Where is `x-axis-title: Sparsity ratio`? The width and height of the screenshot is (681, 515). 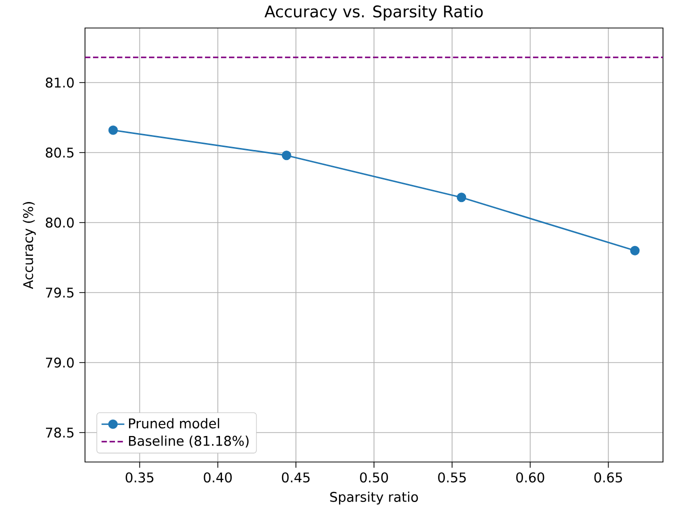
x-axis-title: Sparsity ratio is located at coordinates (374, 498).